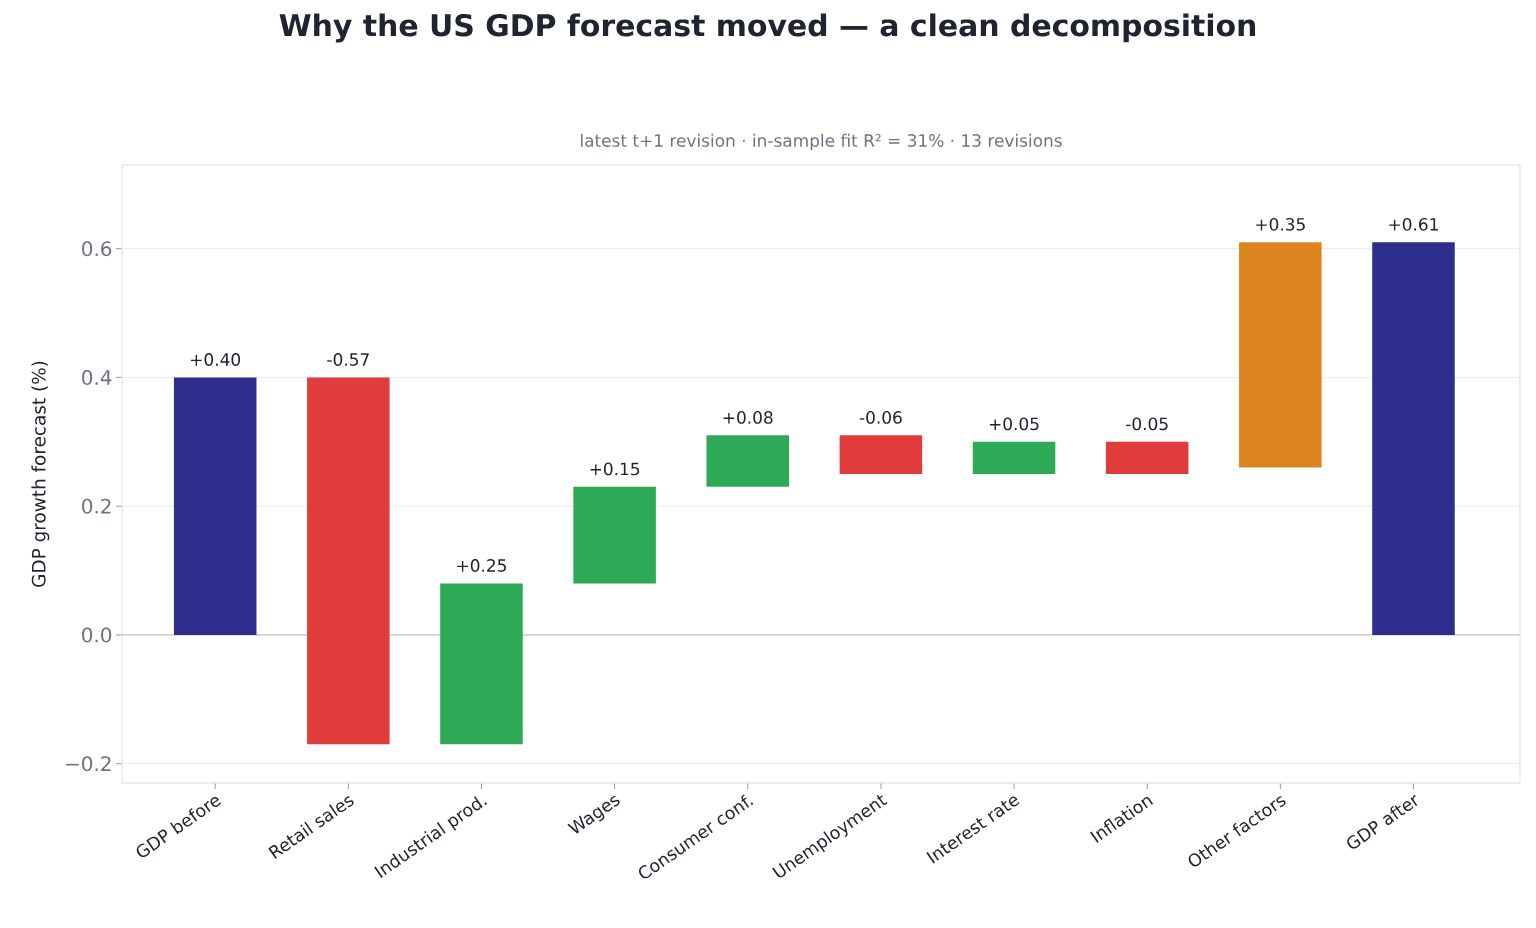  I want to click on y-tick-label: 0.0, so click(97, 635).